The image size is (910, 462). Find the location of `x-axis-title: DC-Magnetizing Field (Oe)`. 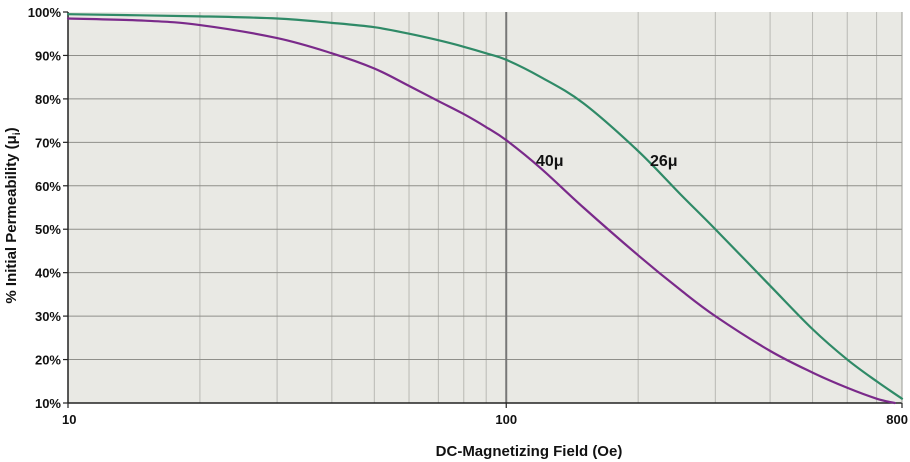

x-axis-title: DC-Magnetizing Field (Oe) is located at coordinates (529, 451).